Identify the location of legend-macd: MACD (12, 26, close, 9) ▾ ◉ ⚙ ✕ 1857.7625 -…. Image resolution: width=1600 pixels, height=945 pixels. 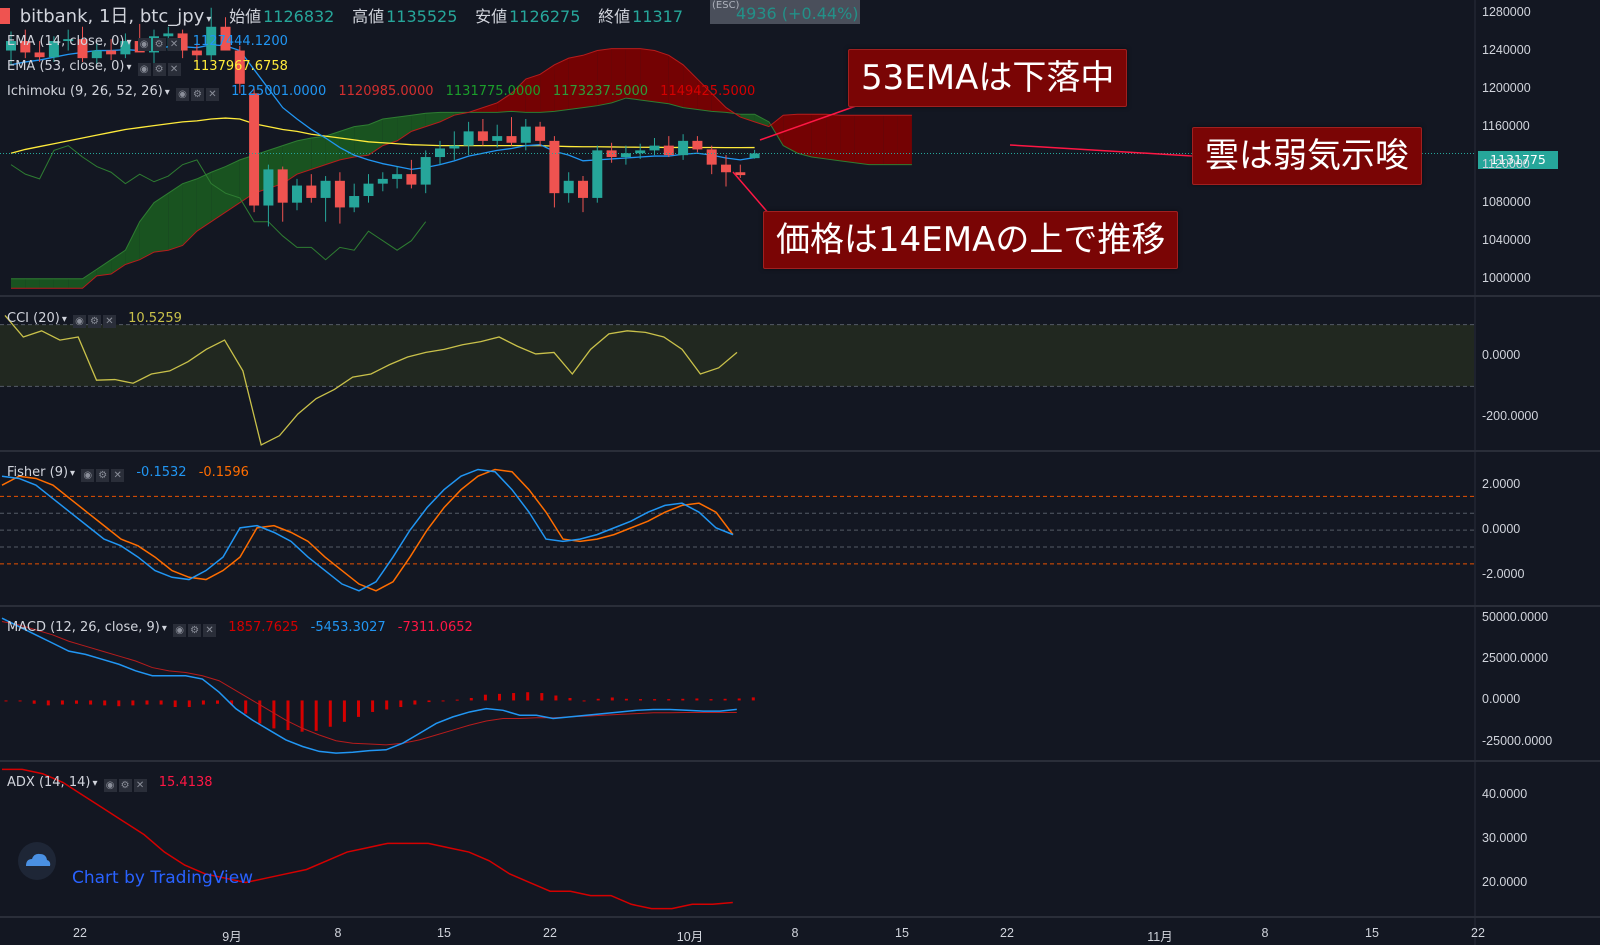
(240, 628).